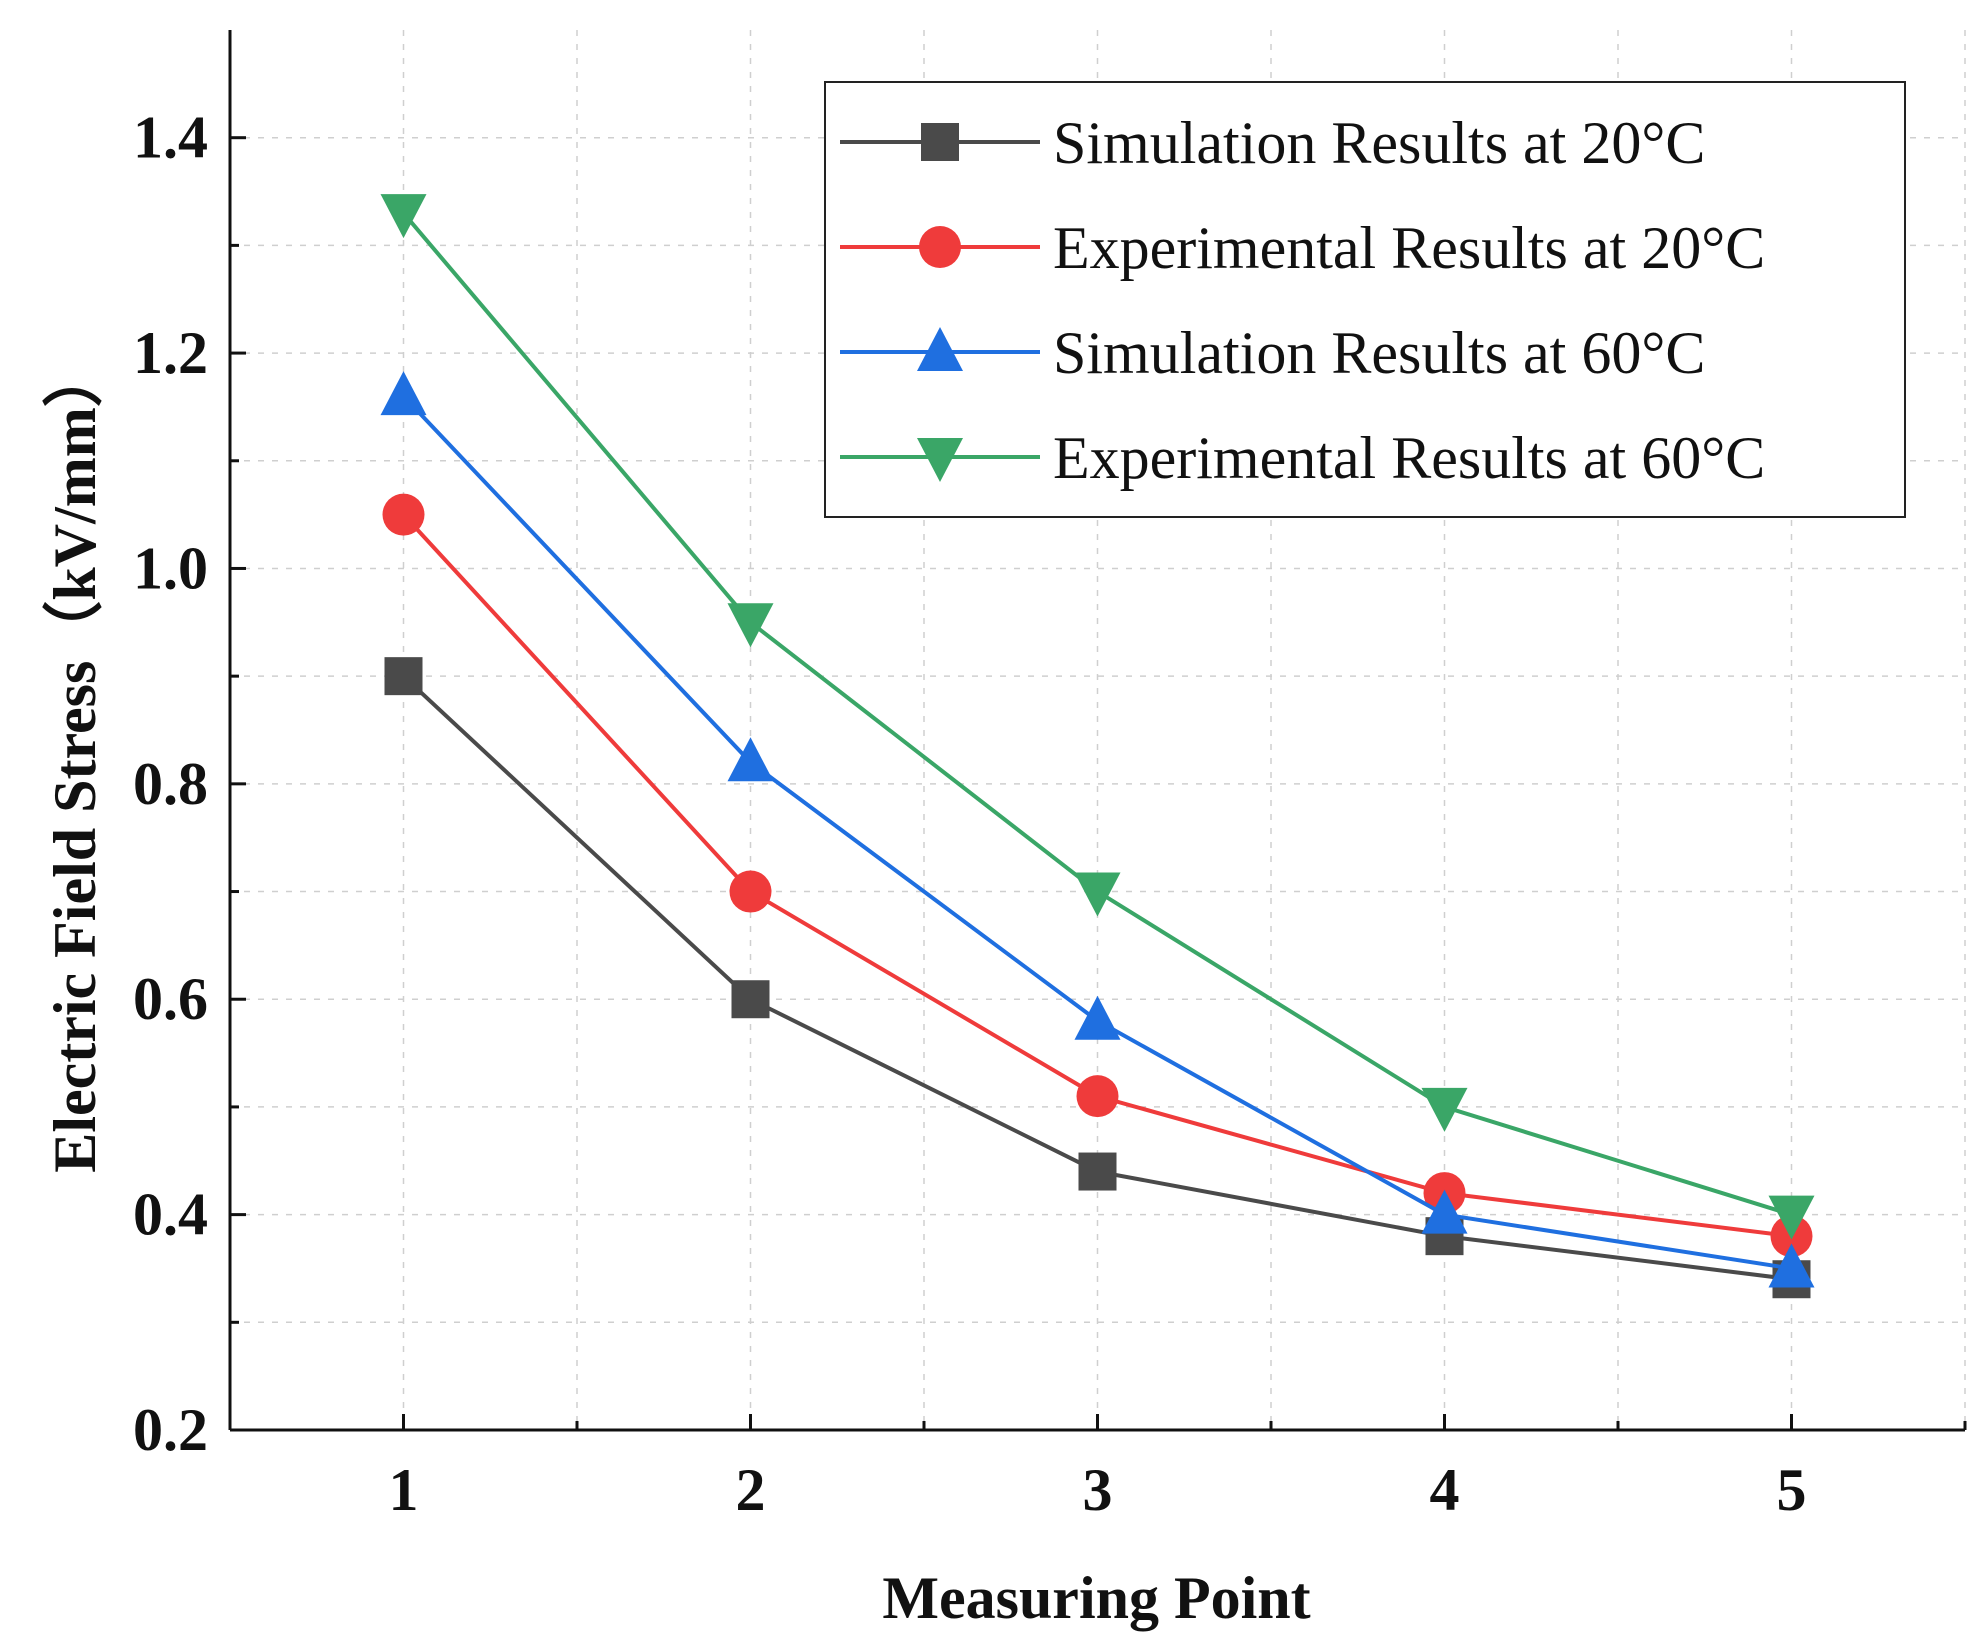  What do you see at coordinates (1445, 1490) in the screenshot?
I see `x-tick-label: 4` at bounding box center [1445, 1490].